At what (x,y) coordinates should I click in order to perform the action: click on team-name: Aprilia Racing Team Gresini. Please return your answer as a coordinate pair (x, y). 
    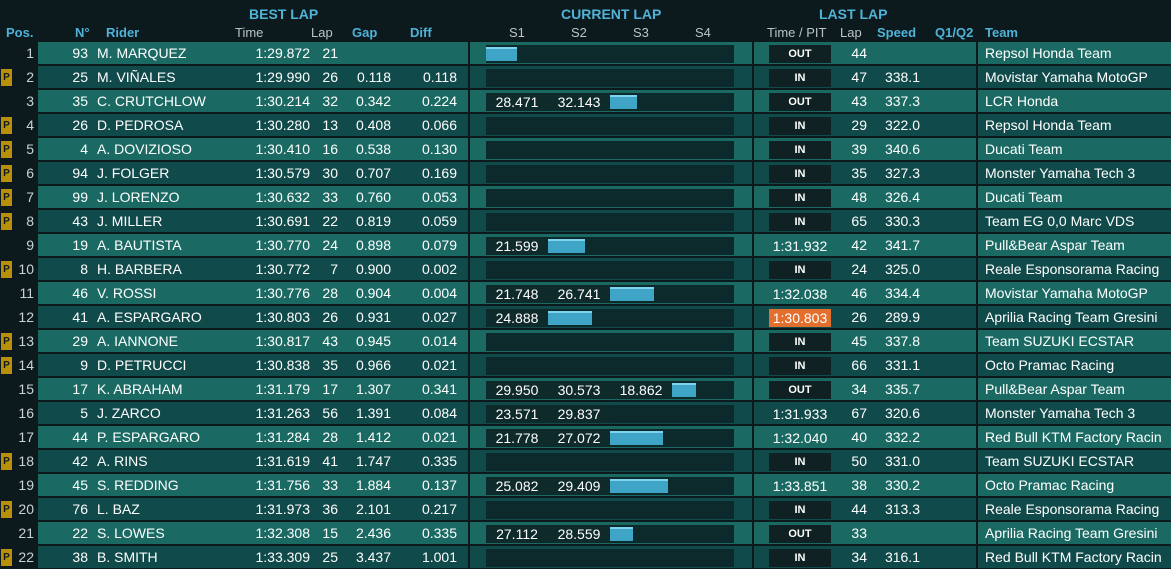
    Looking at the image, I should click on (1071, 317).